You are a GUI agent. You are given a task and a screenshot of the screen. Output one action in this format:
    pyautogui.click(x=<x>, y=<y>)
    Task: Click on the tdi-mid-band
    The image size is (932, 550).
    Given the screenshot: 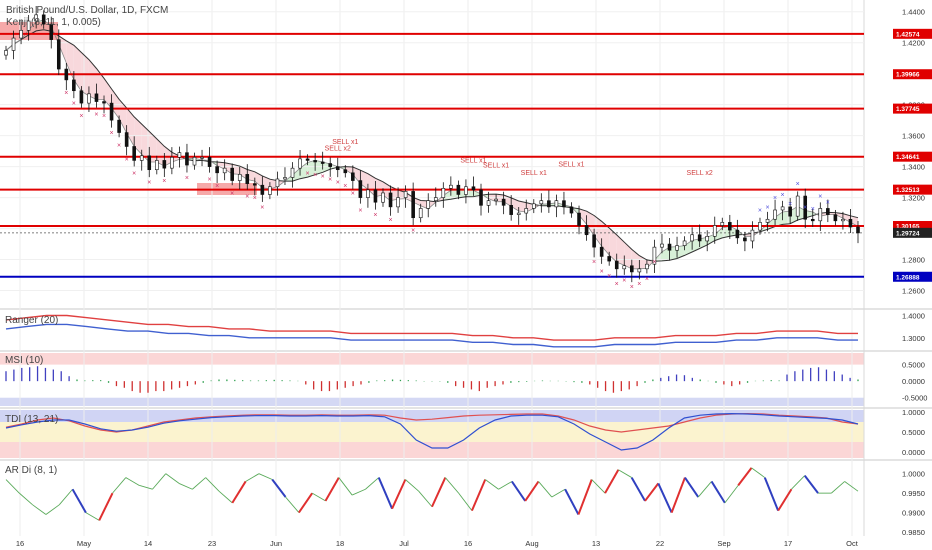 What is the action you would take?
    pyautogui.click(x=432, y=432)
    